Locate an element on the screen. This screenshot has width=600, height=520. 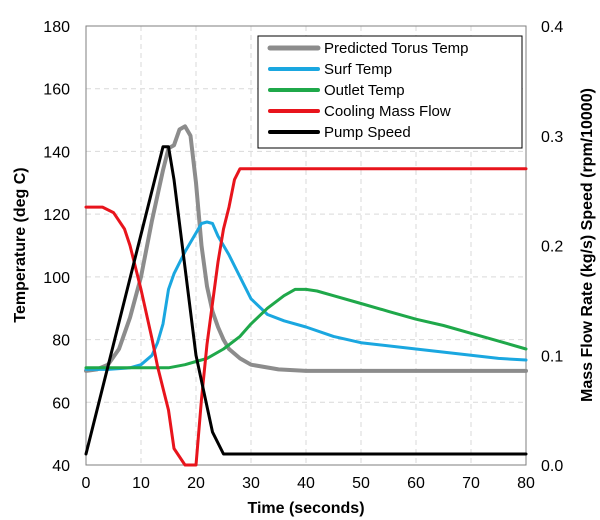
y2-tick-label: 0.0 is located at coordinates (552, 466).